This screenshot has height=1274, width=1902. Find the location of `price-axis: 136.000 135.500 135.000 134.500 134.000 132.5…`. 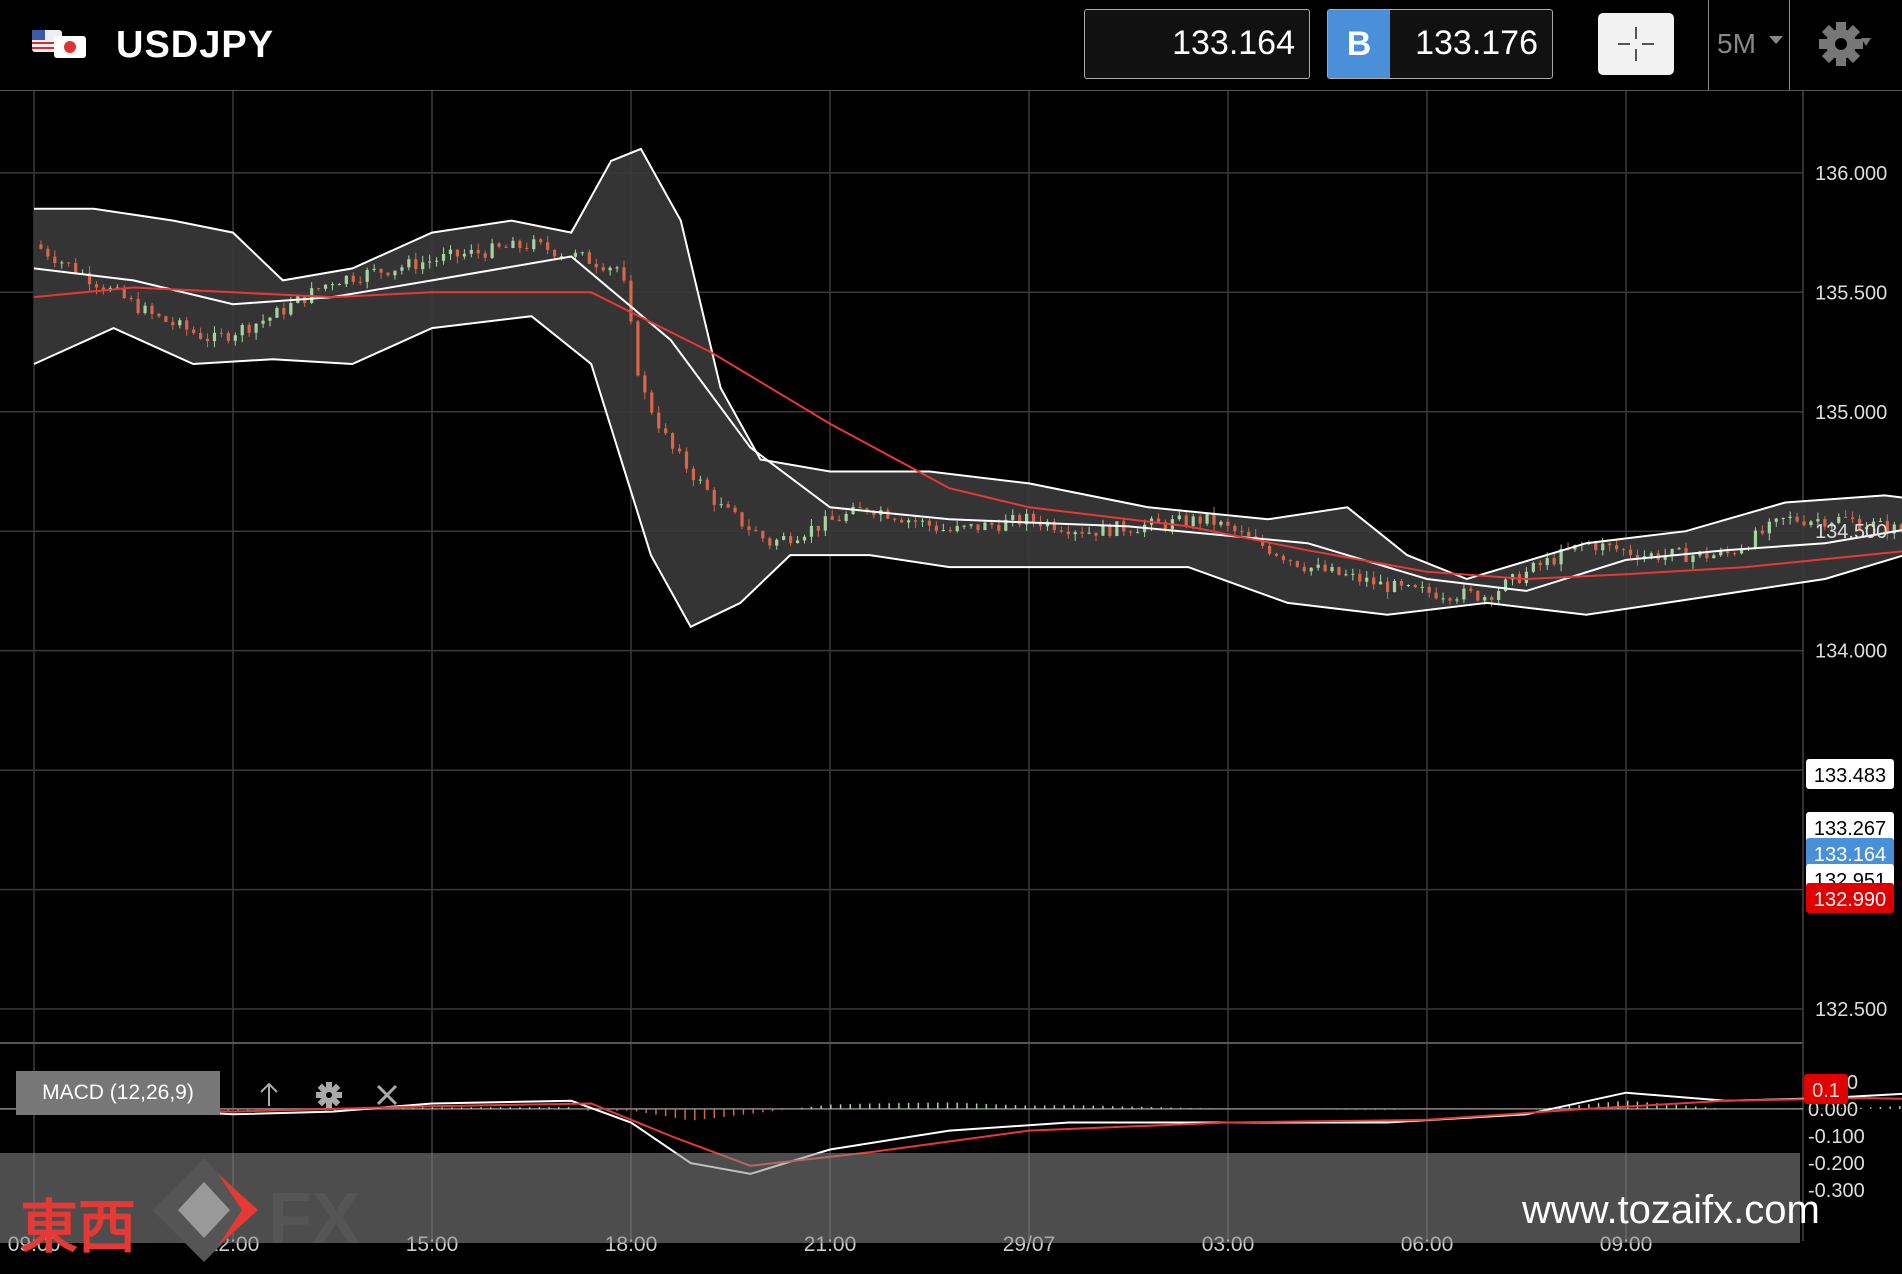

price-axis: 136.000 135.500 135.000 134.500 134.000 132.5… is located at coordinates (1851, 592).